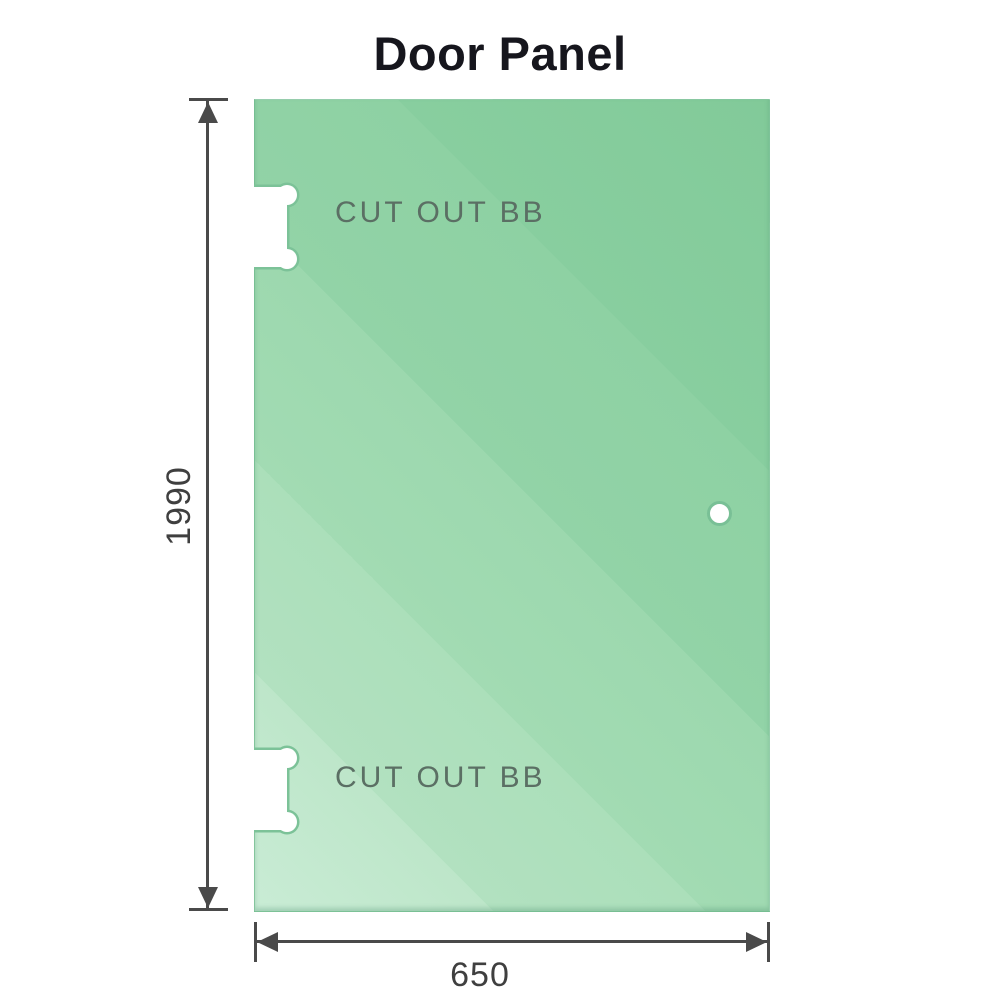 Image resolution: width=1000 pixels, height=1000 pixels. Describe the element at coordinates (208, 897) in the screenshot. I see `arrow-down-icon` at that location.